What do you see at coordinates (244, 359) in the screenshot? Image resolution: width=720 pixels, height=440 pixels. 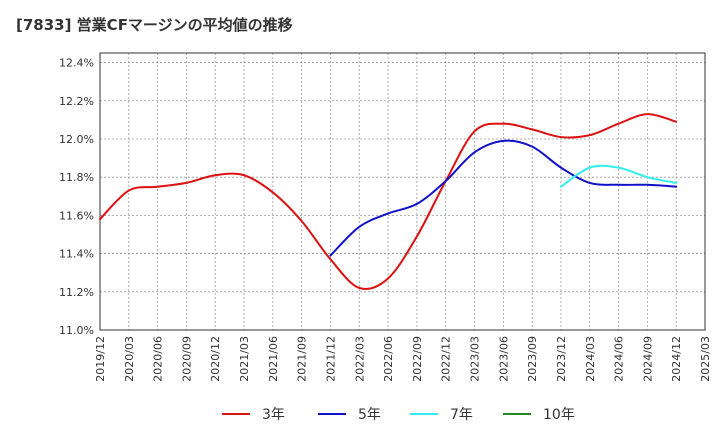 I see `x-tick-label: 2021/03` at bounding box center [244, 359].